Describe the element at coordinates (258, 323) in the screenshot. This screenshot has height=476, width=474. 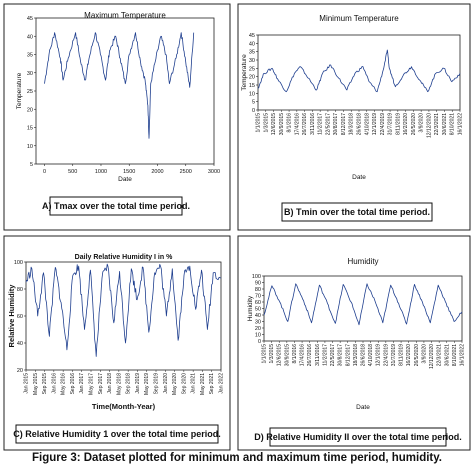
I see `y-tick-label: 30` at that location.